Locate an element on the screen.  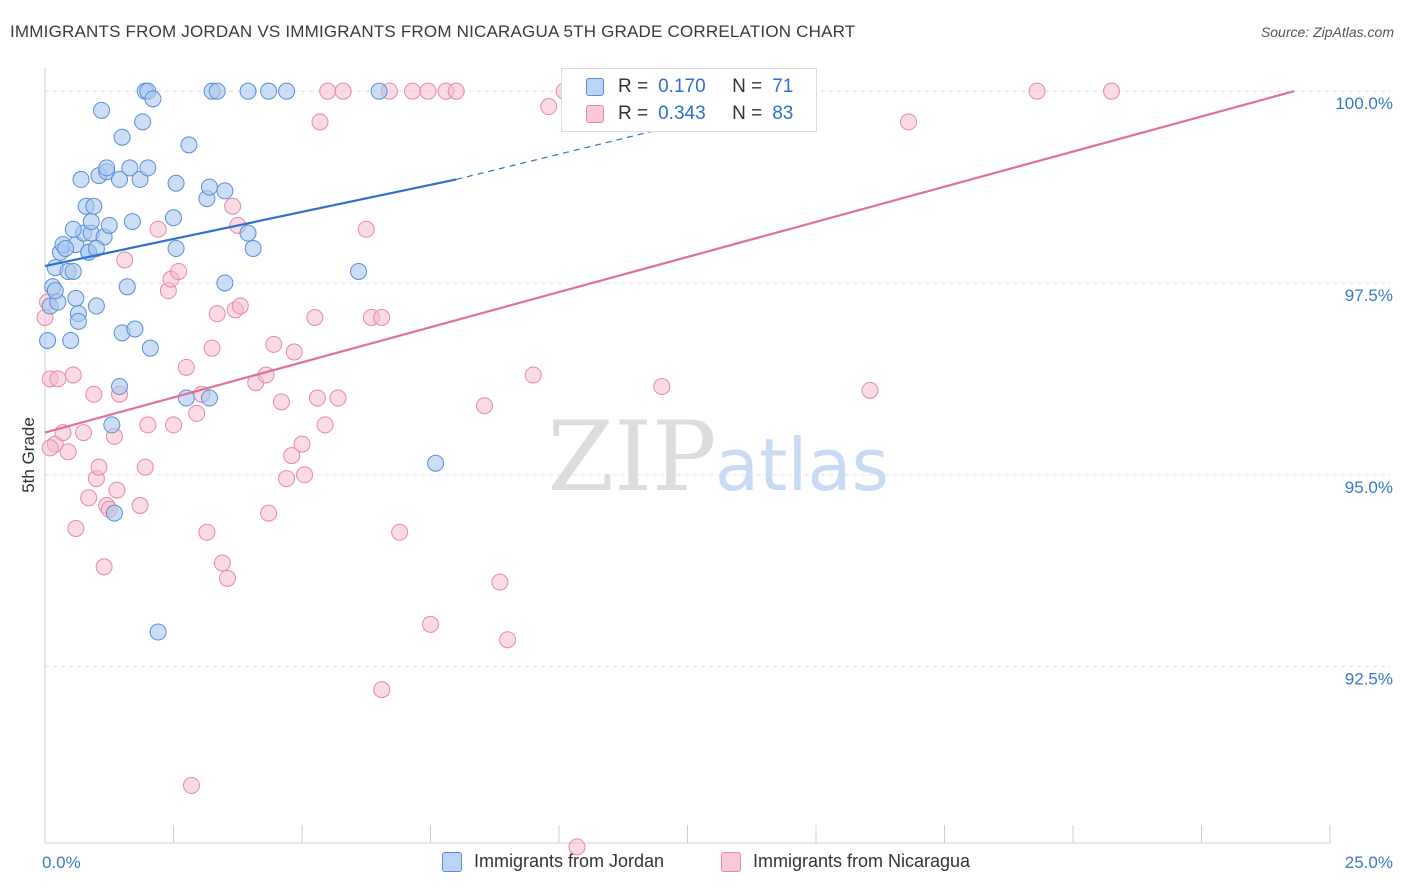
y-tick-label: 95.0% is located at coordinates (1369, 487).